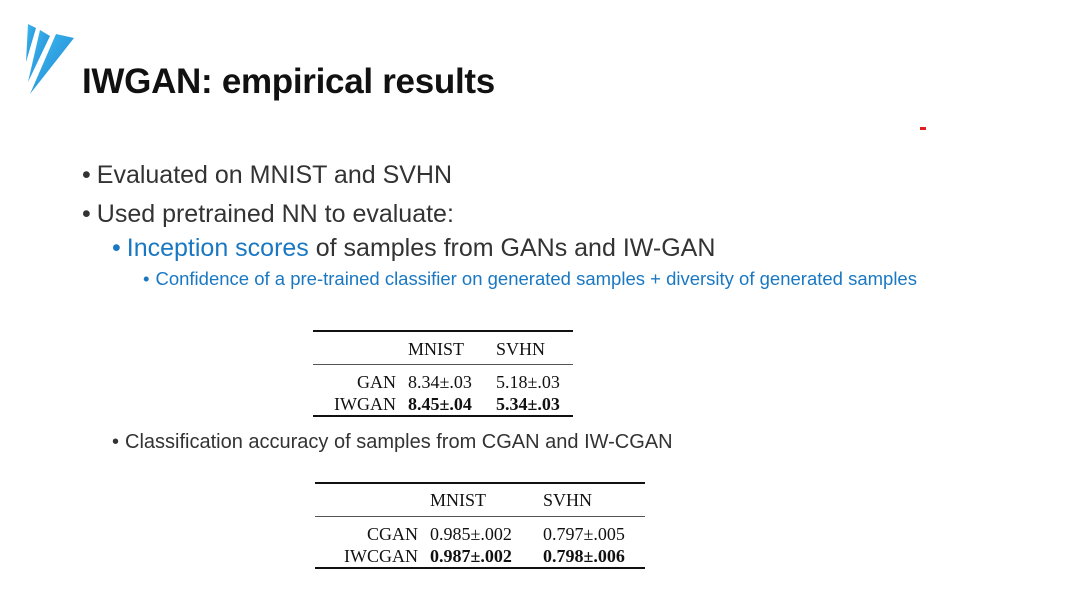 The height and width of the screenshot is (607, 1080). I want to click on svhn-value: 0.798±.006, so click(584, 555).